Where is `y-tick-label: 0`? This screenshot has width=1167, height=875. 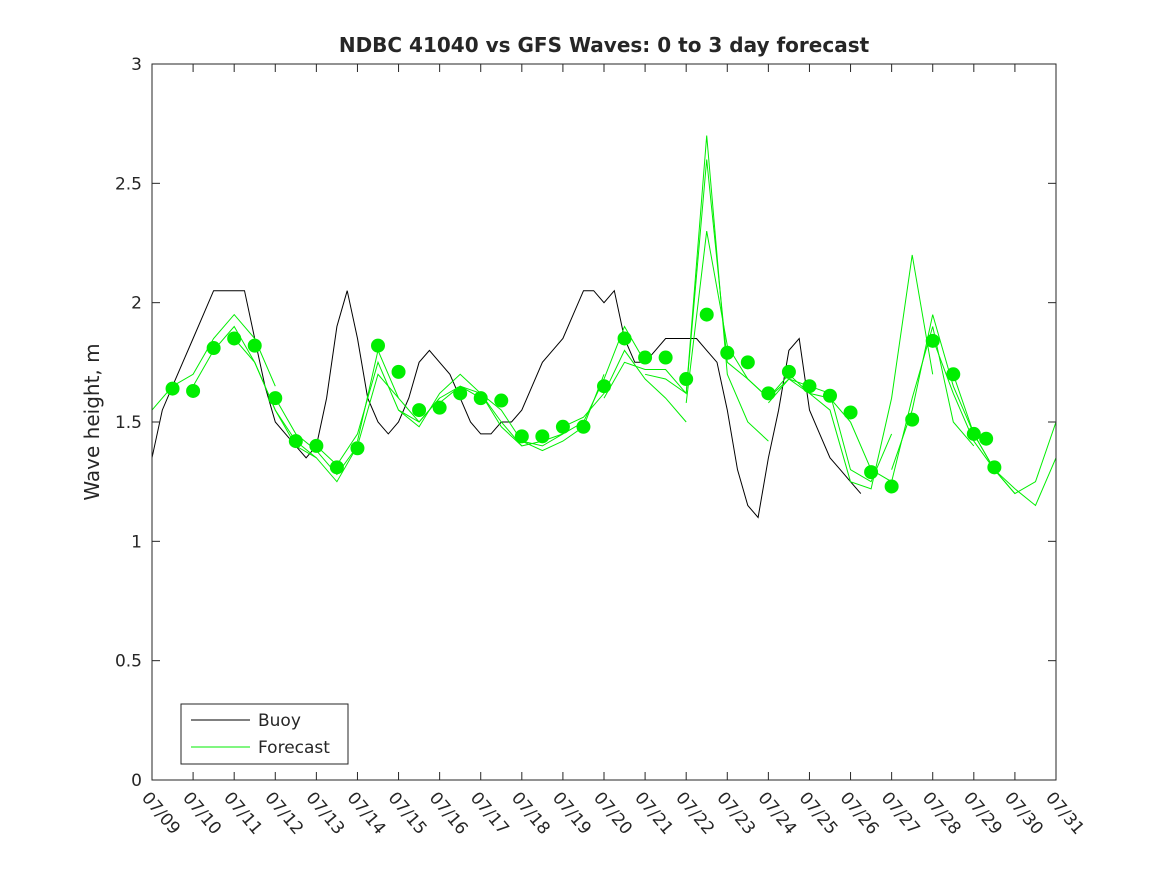 y-tick-label: 0 is located at coordinates (136, 781).